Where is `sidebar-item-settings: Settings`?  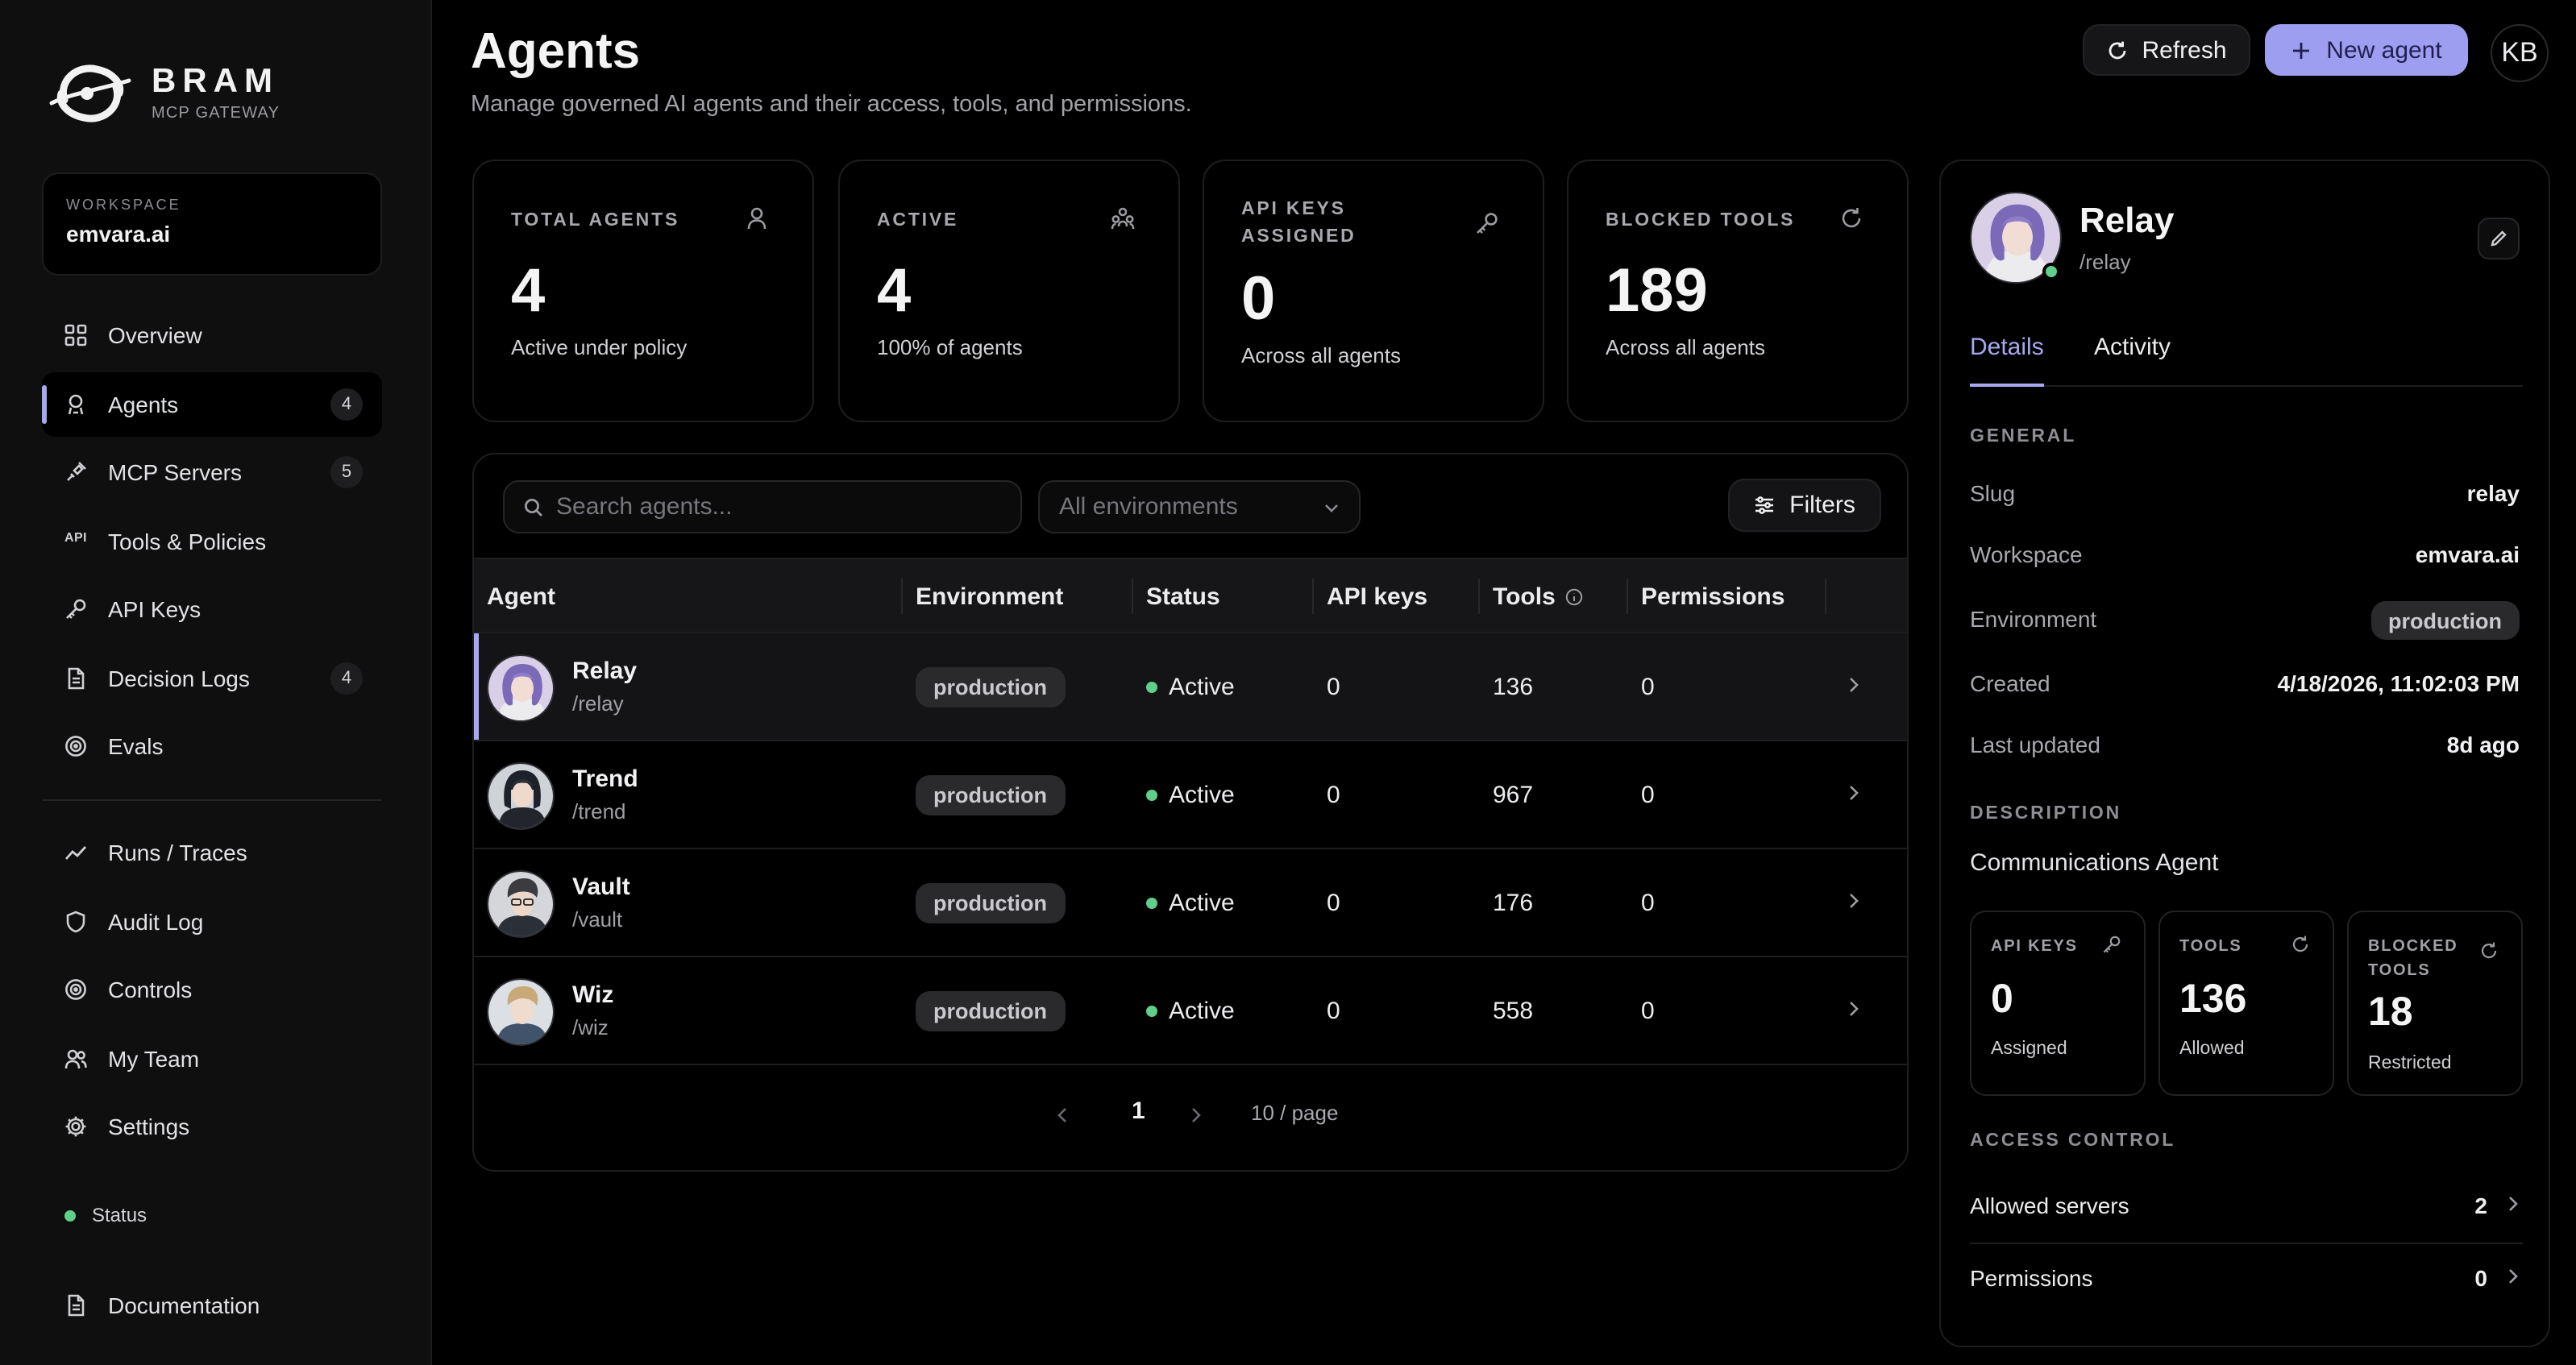 sidebar-item-settings: Settings is located at coordinates (212, 1126).